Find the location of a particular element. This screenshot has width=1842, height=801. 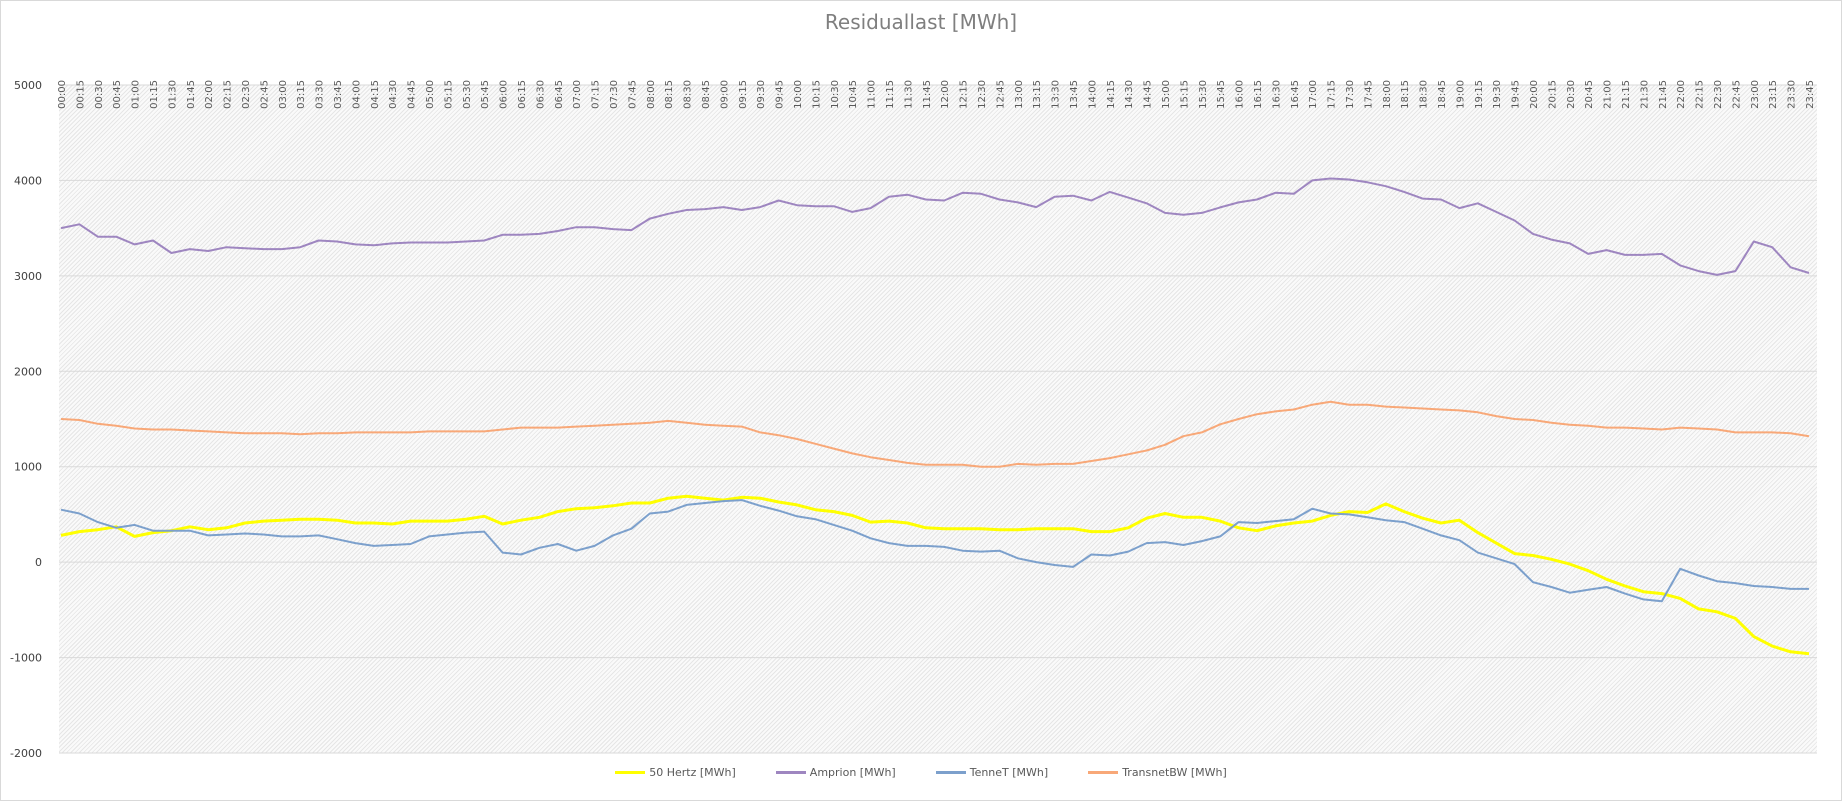

legend-label: TenneT [MWh] is located at coordinates (1009, 772).